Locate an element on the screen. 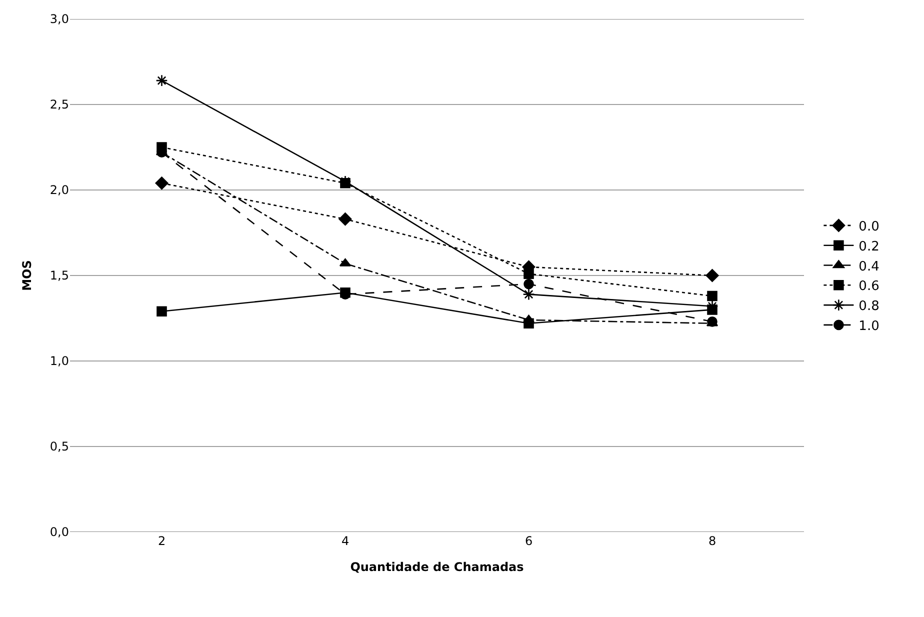 The height and width of the screenshot is (617, 924). x-axis-title: Quantidade de Chamadas is located at coordinates (437, 567).